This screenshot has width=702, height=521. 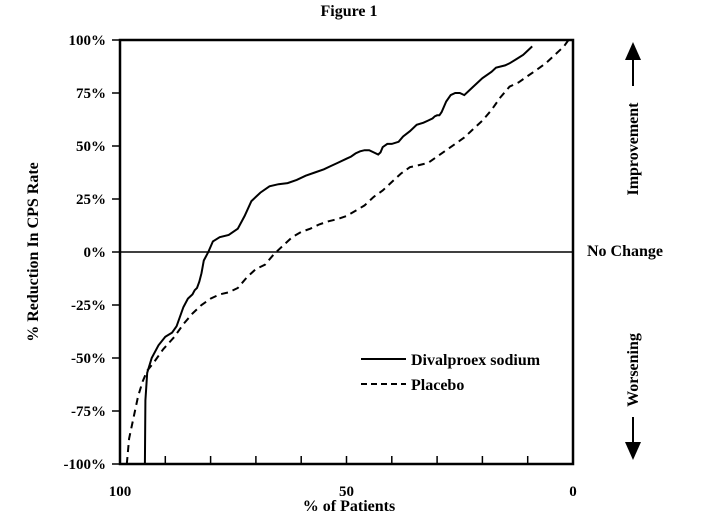 I want to click on legend: Divalproex sodium Placebo, so click(x=451, y=373).